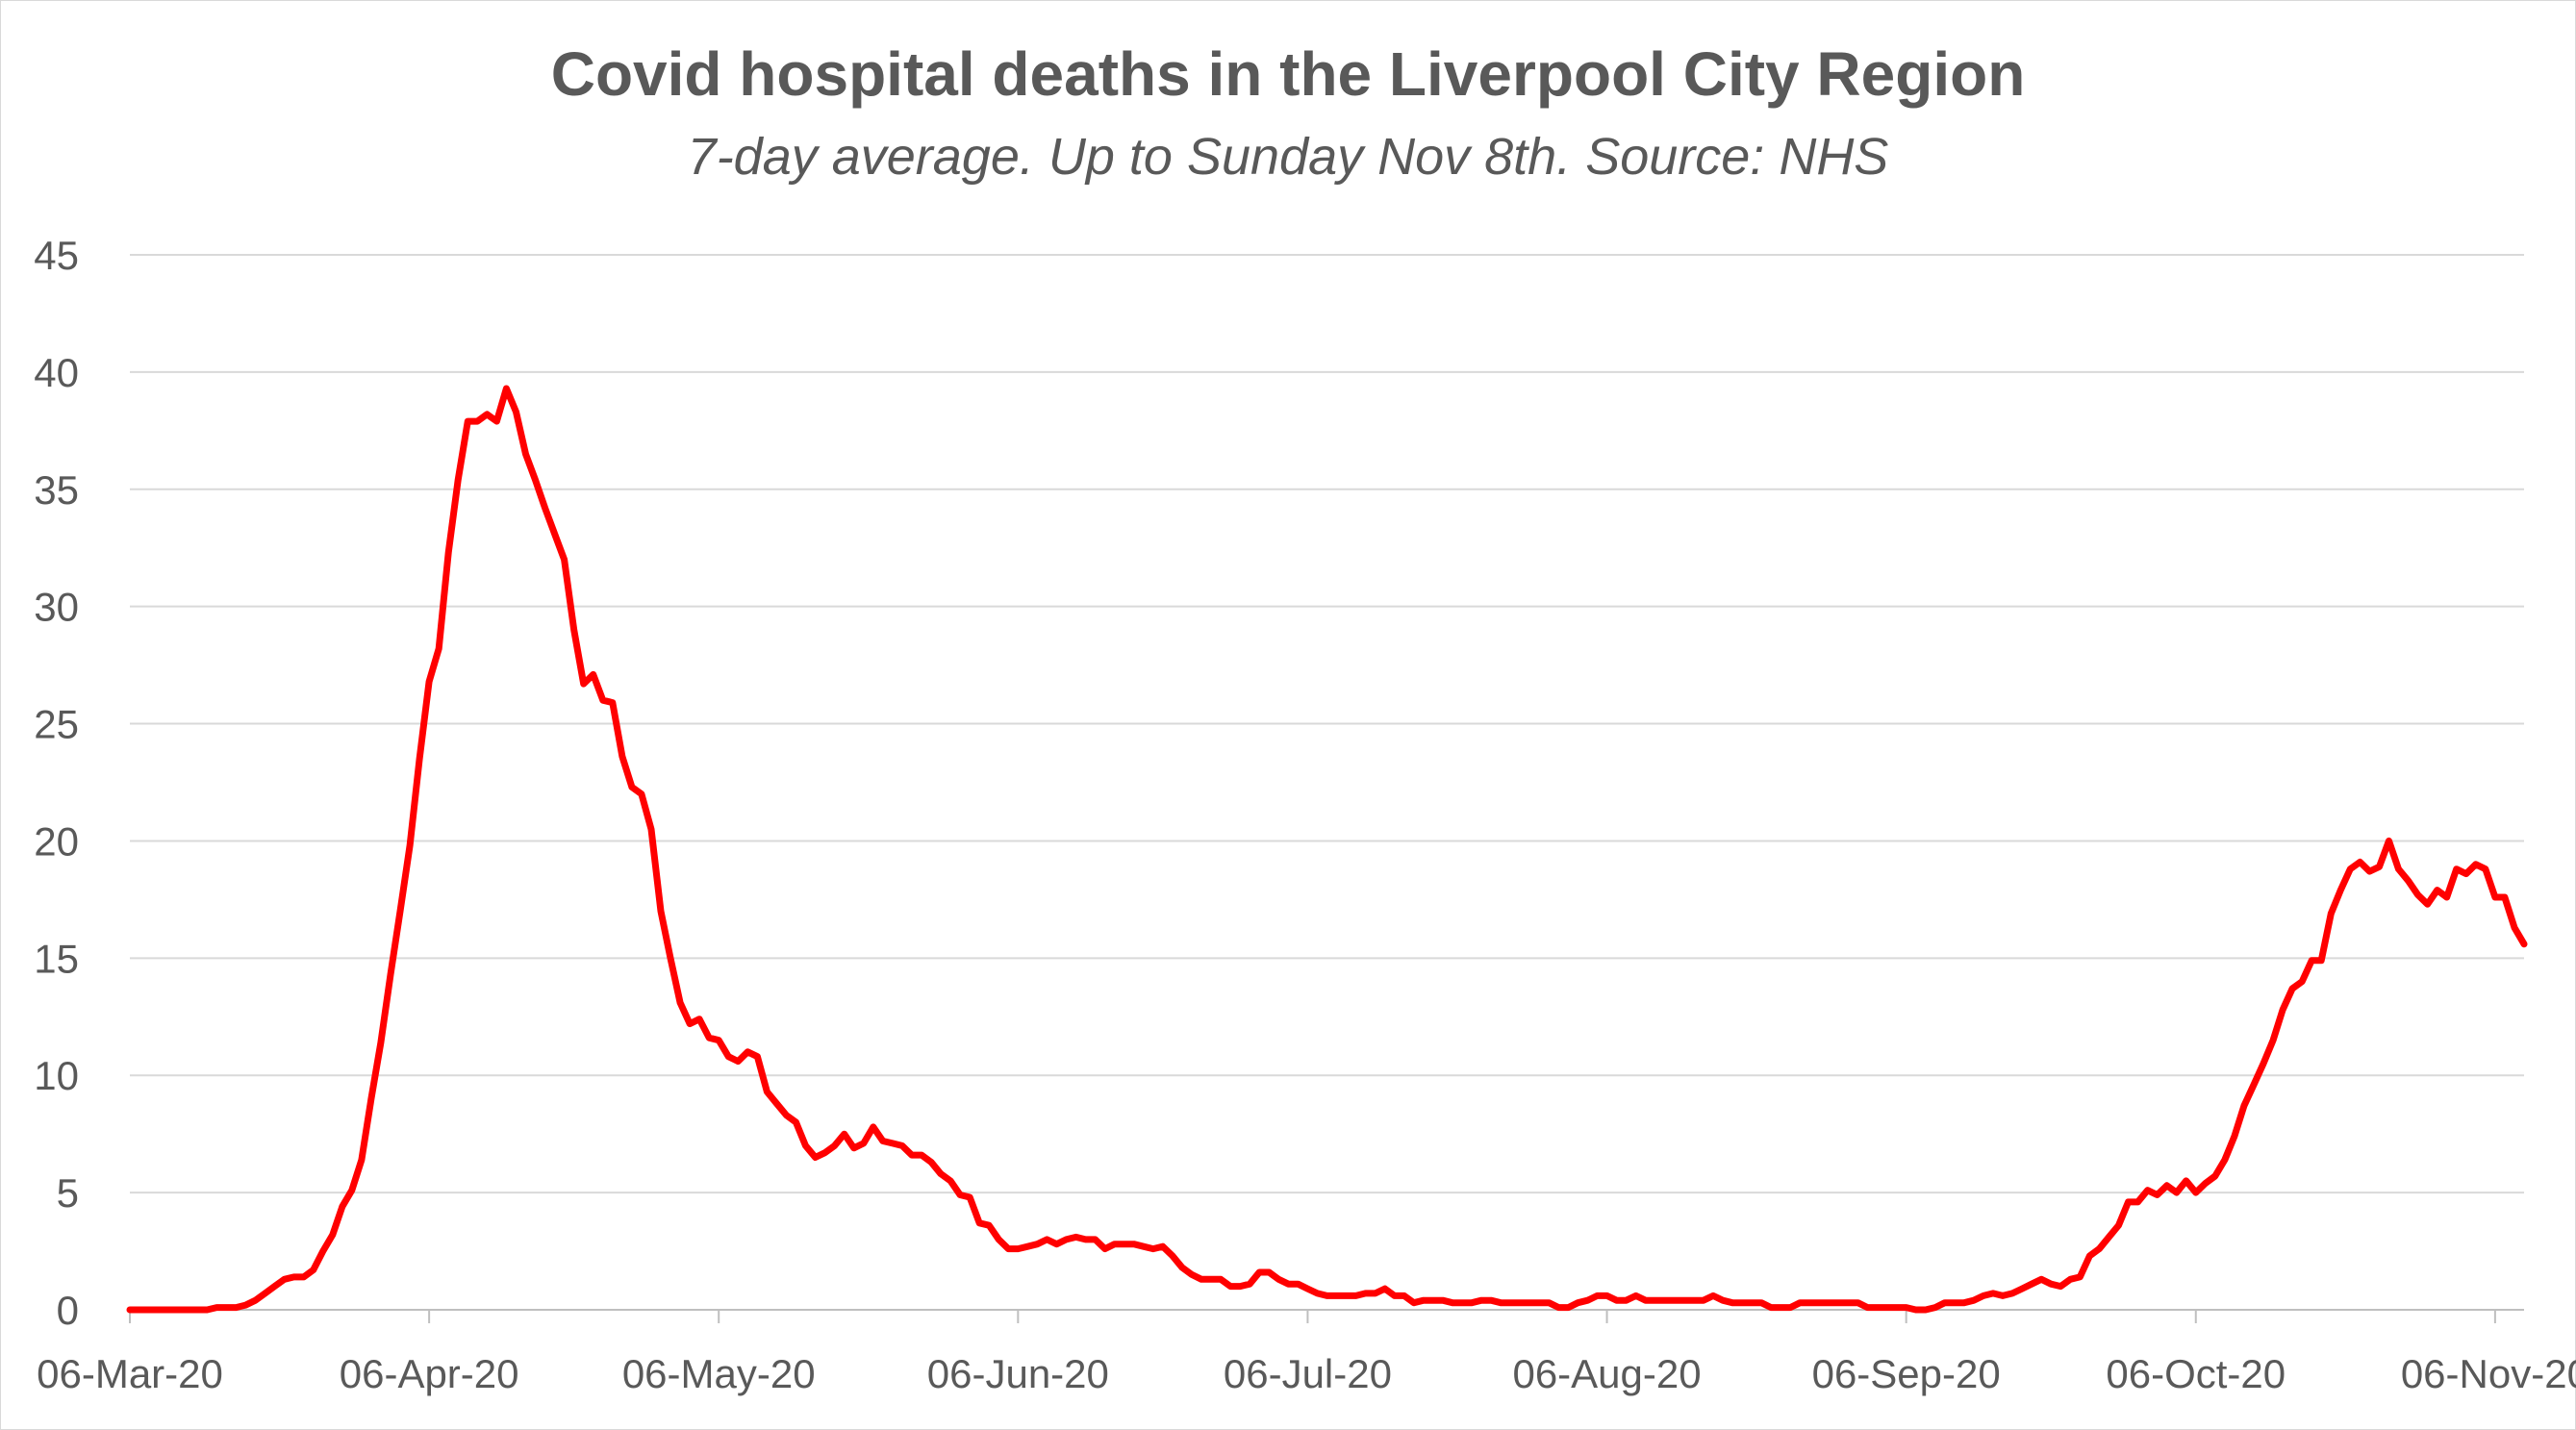 Image resolution: width=2576 pixels, height=1430 pixels. Describe the element at coordinates (719, 1373) in the screenshot. I see `x-tick-label: 06-May-20` at that location.